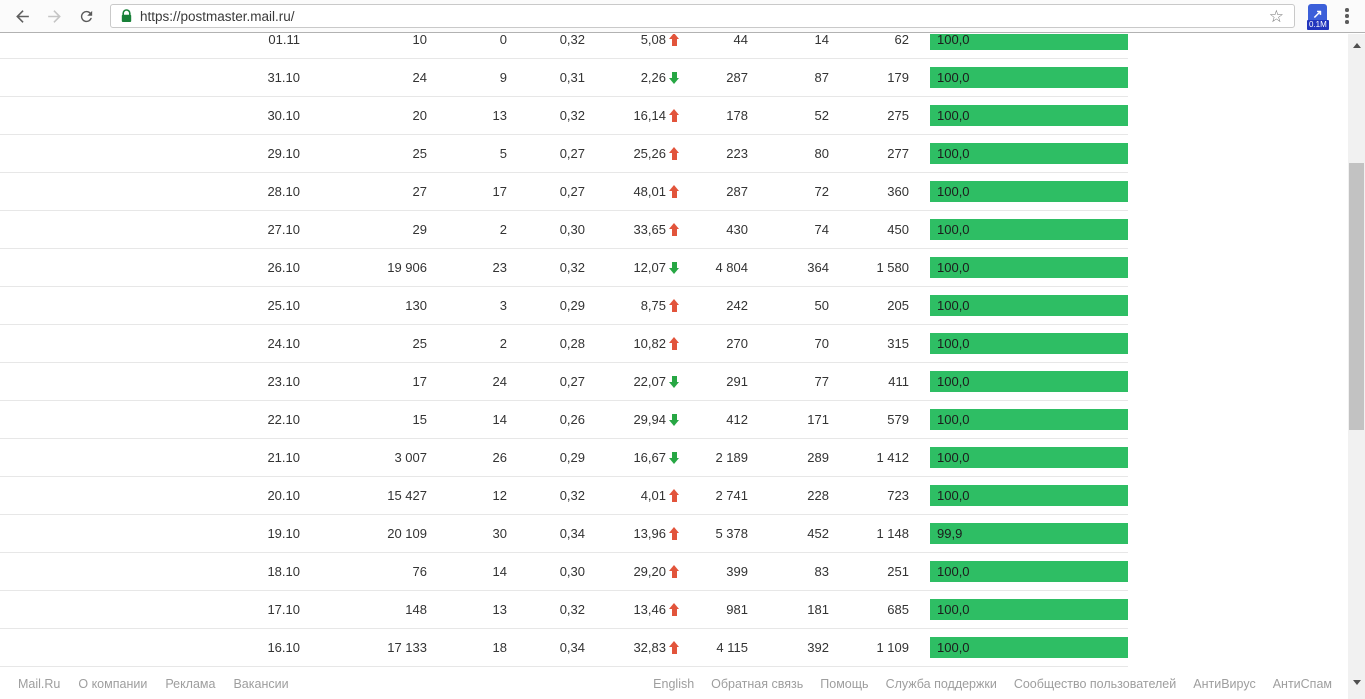 This screenshot has width=1365, height=699. I want to click on table-row: 27.10 29 2 0,30 33,65 430 74 450 100,0, so click(564, 230).